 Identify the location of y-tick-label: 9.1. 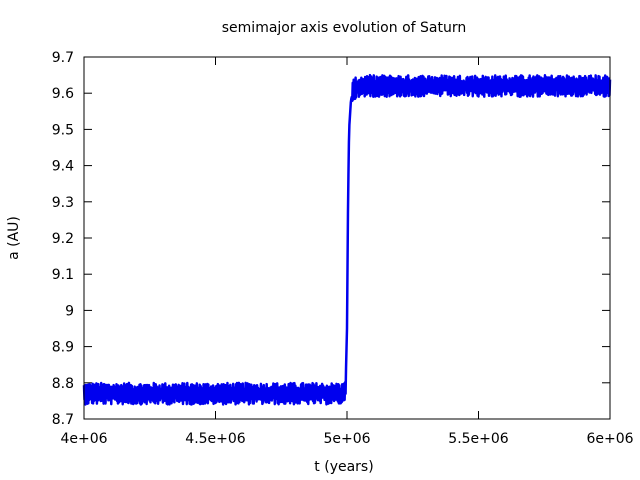
(63, 275).